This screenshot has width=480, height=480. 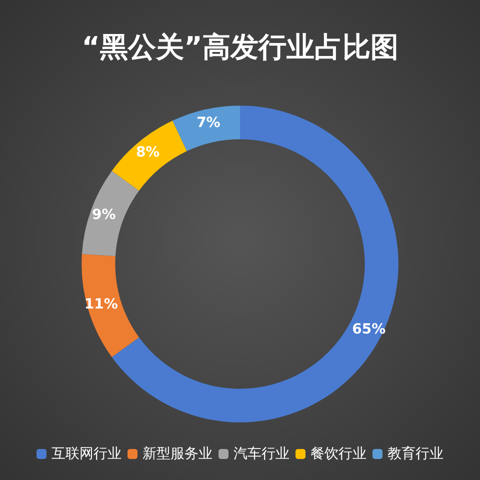 I want to click on data-label: 9%, so click(x=104, y=215).